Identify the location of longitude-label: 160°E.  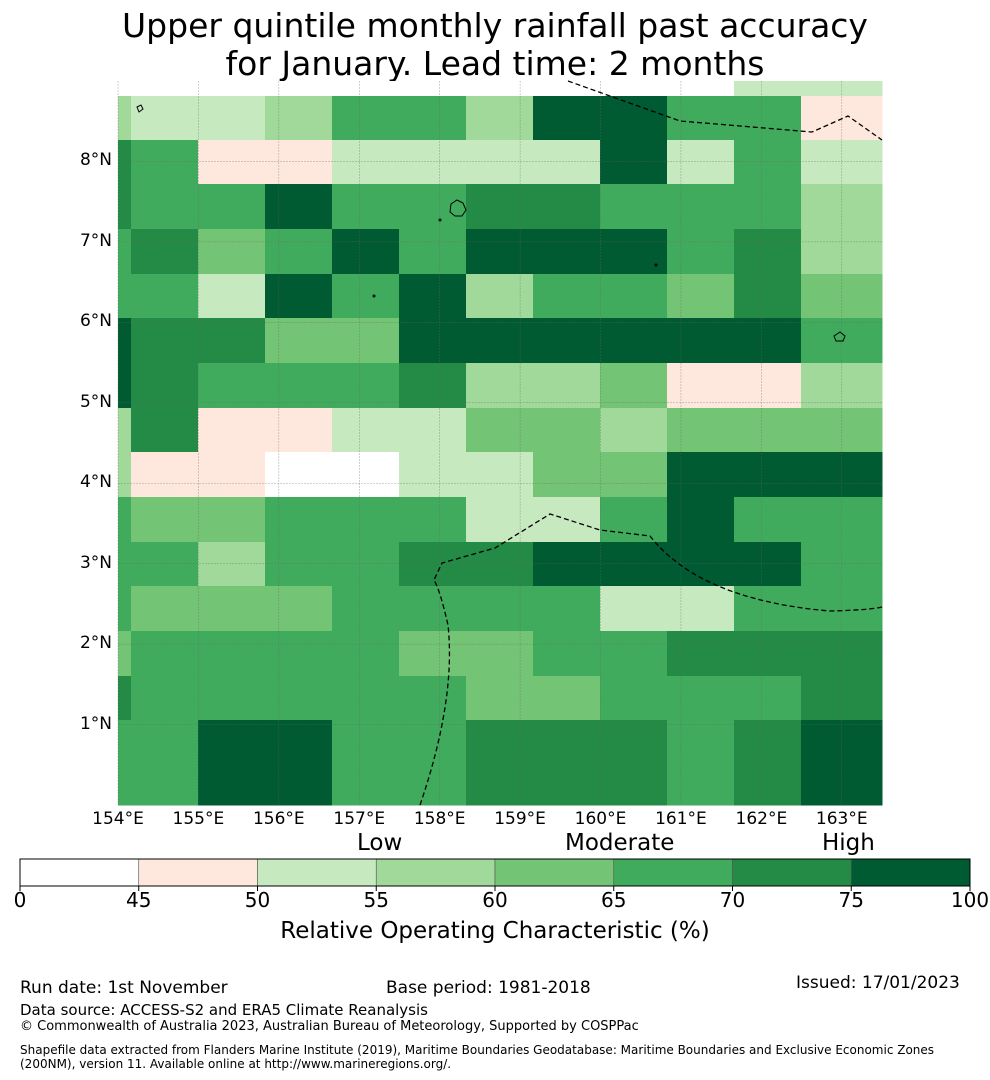
(600, 819).